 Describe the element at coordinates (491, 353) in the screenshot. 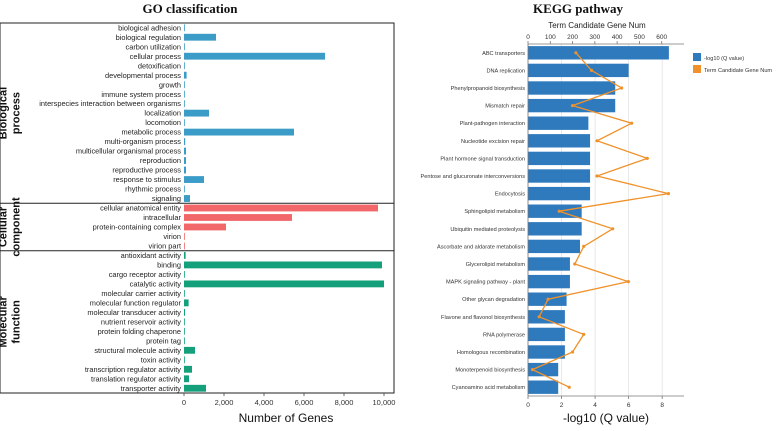

I see `kegg-category-label: Homologous recombination` at that location.